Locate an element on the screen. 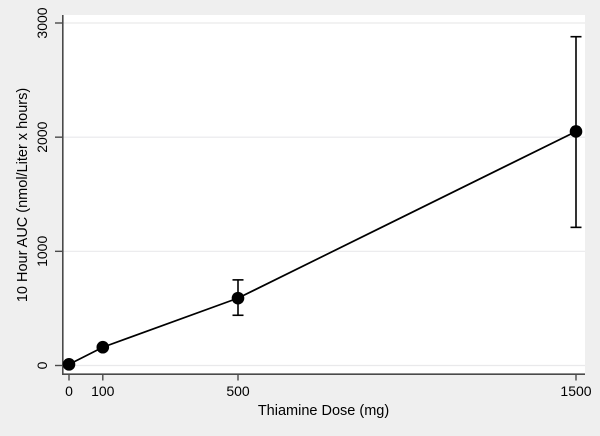  x-axis-title: Thiamine Dose (mg) is located at coordinates (323, 411).